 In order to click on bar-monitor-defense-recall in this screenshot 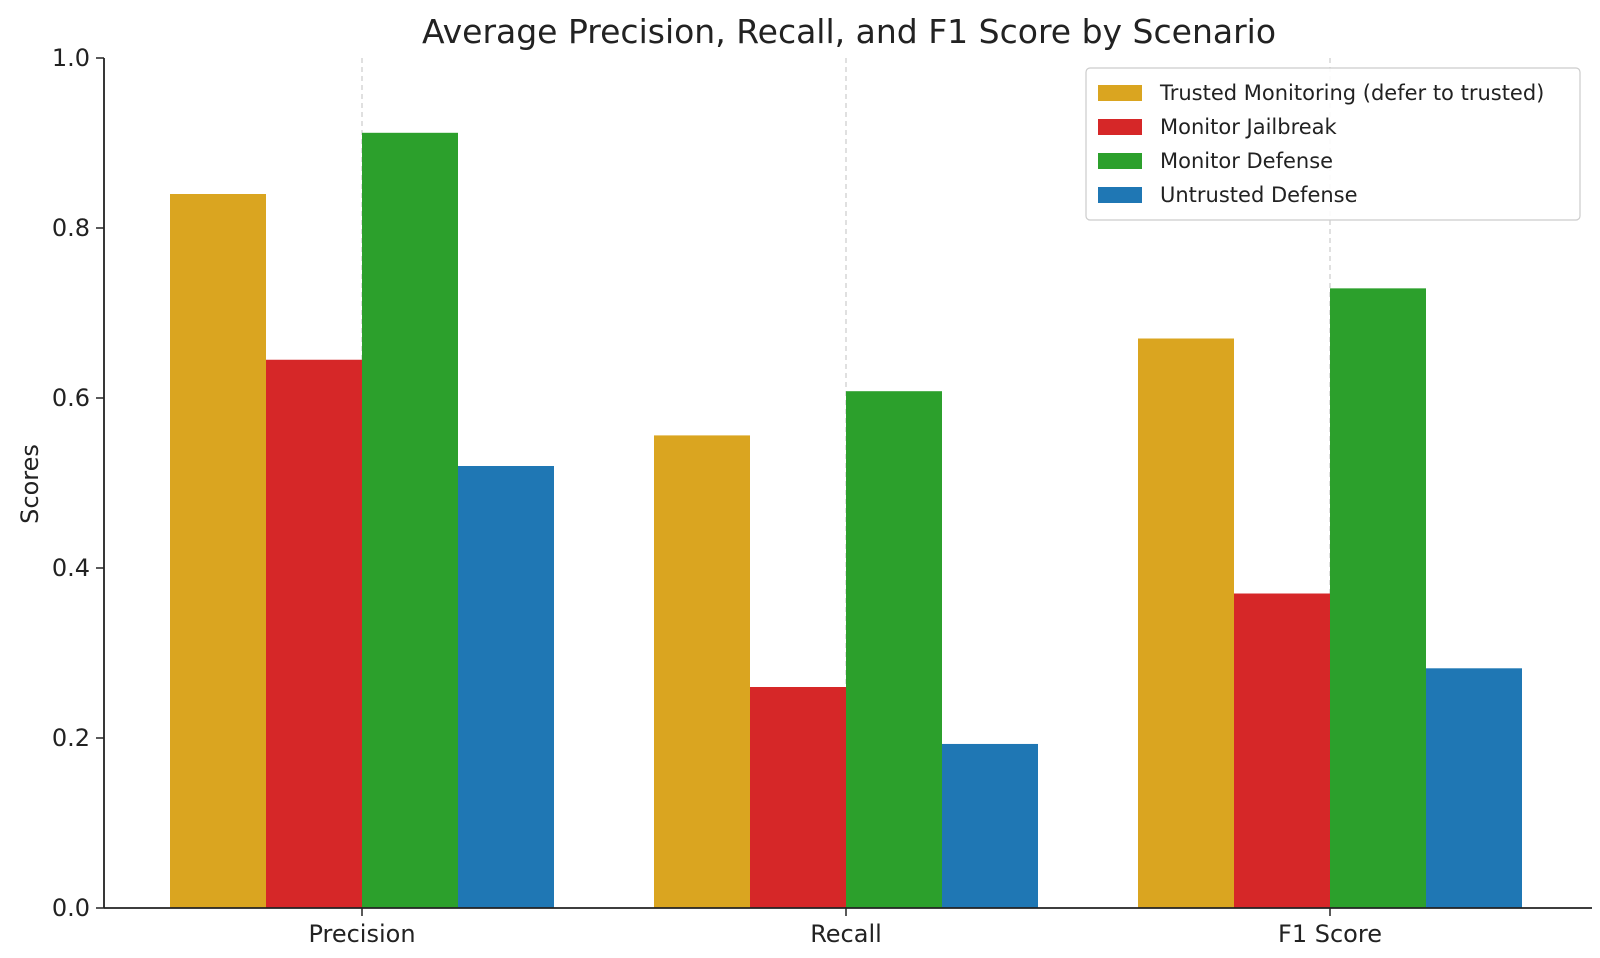, I will do `click(894, 649)`.